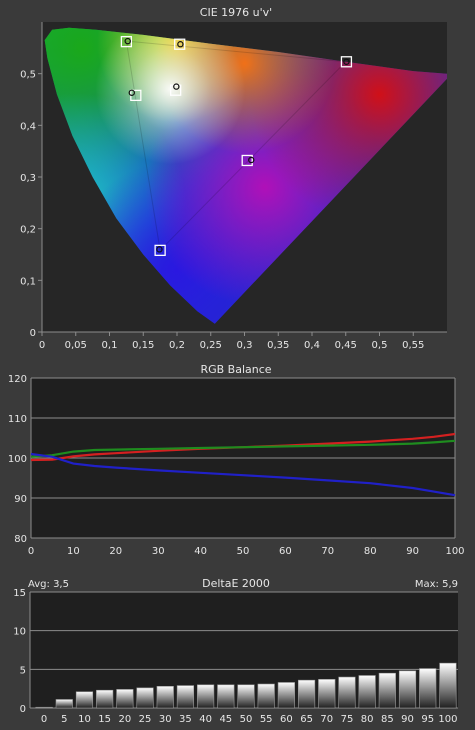 The image size is (475, 730). Describe the element at coordinates (17, 379) in the screenshot. I see `rgb-y-tick-label: 120` at that location.